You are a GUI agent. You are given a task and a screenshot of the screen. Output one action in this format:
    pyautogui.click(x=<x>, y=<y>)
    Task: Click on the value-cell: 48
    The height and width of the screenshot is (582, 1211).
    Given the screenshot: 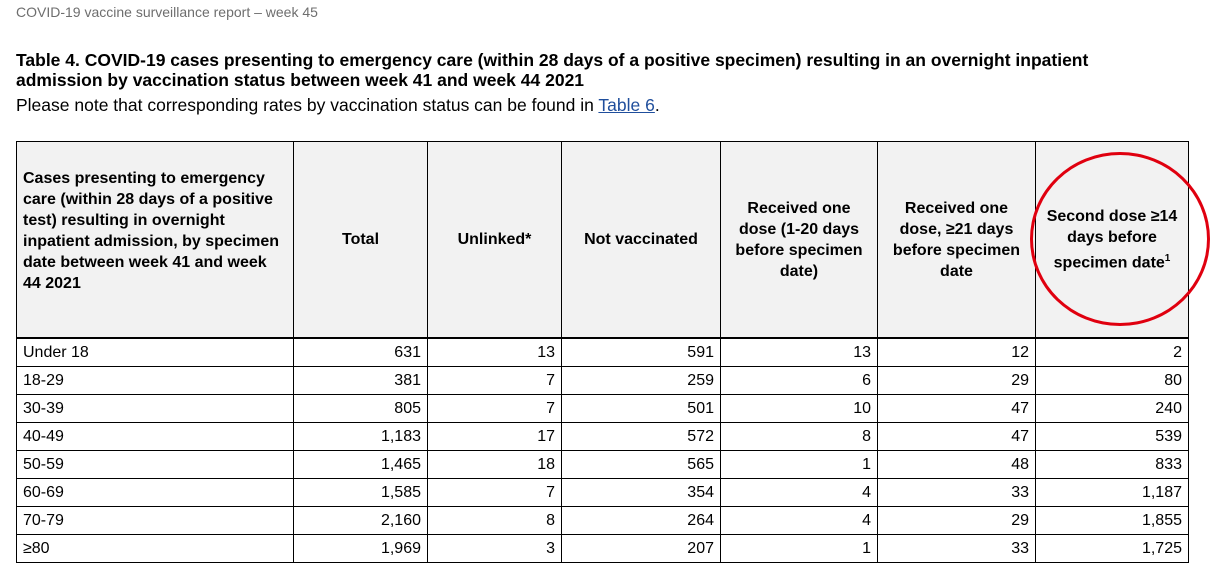 What is the action you would take?
    pyautogui.click(x=956, y=464)
    